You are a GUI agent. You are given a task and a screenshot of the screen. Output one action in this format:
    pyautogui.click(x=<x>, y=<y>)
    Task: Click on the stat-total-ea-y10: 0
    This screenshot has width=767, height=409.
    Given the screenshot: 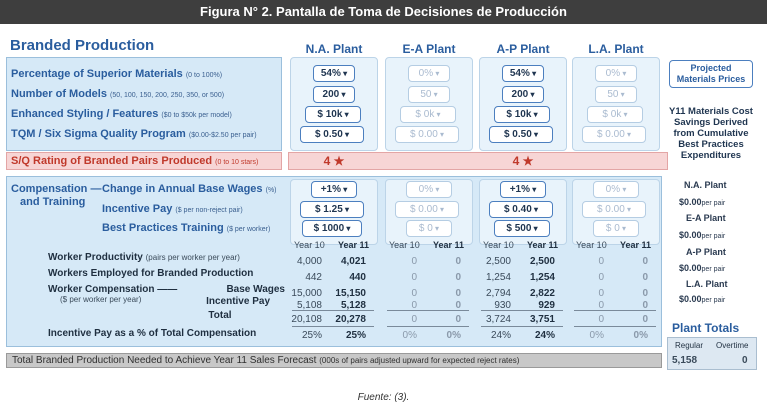 What is the action you would take?
    pyautogui.click(x=414, y=319)
    